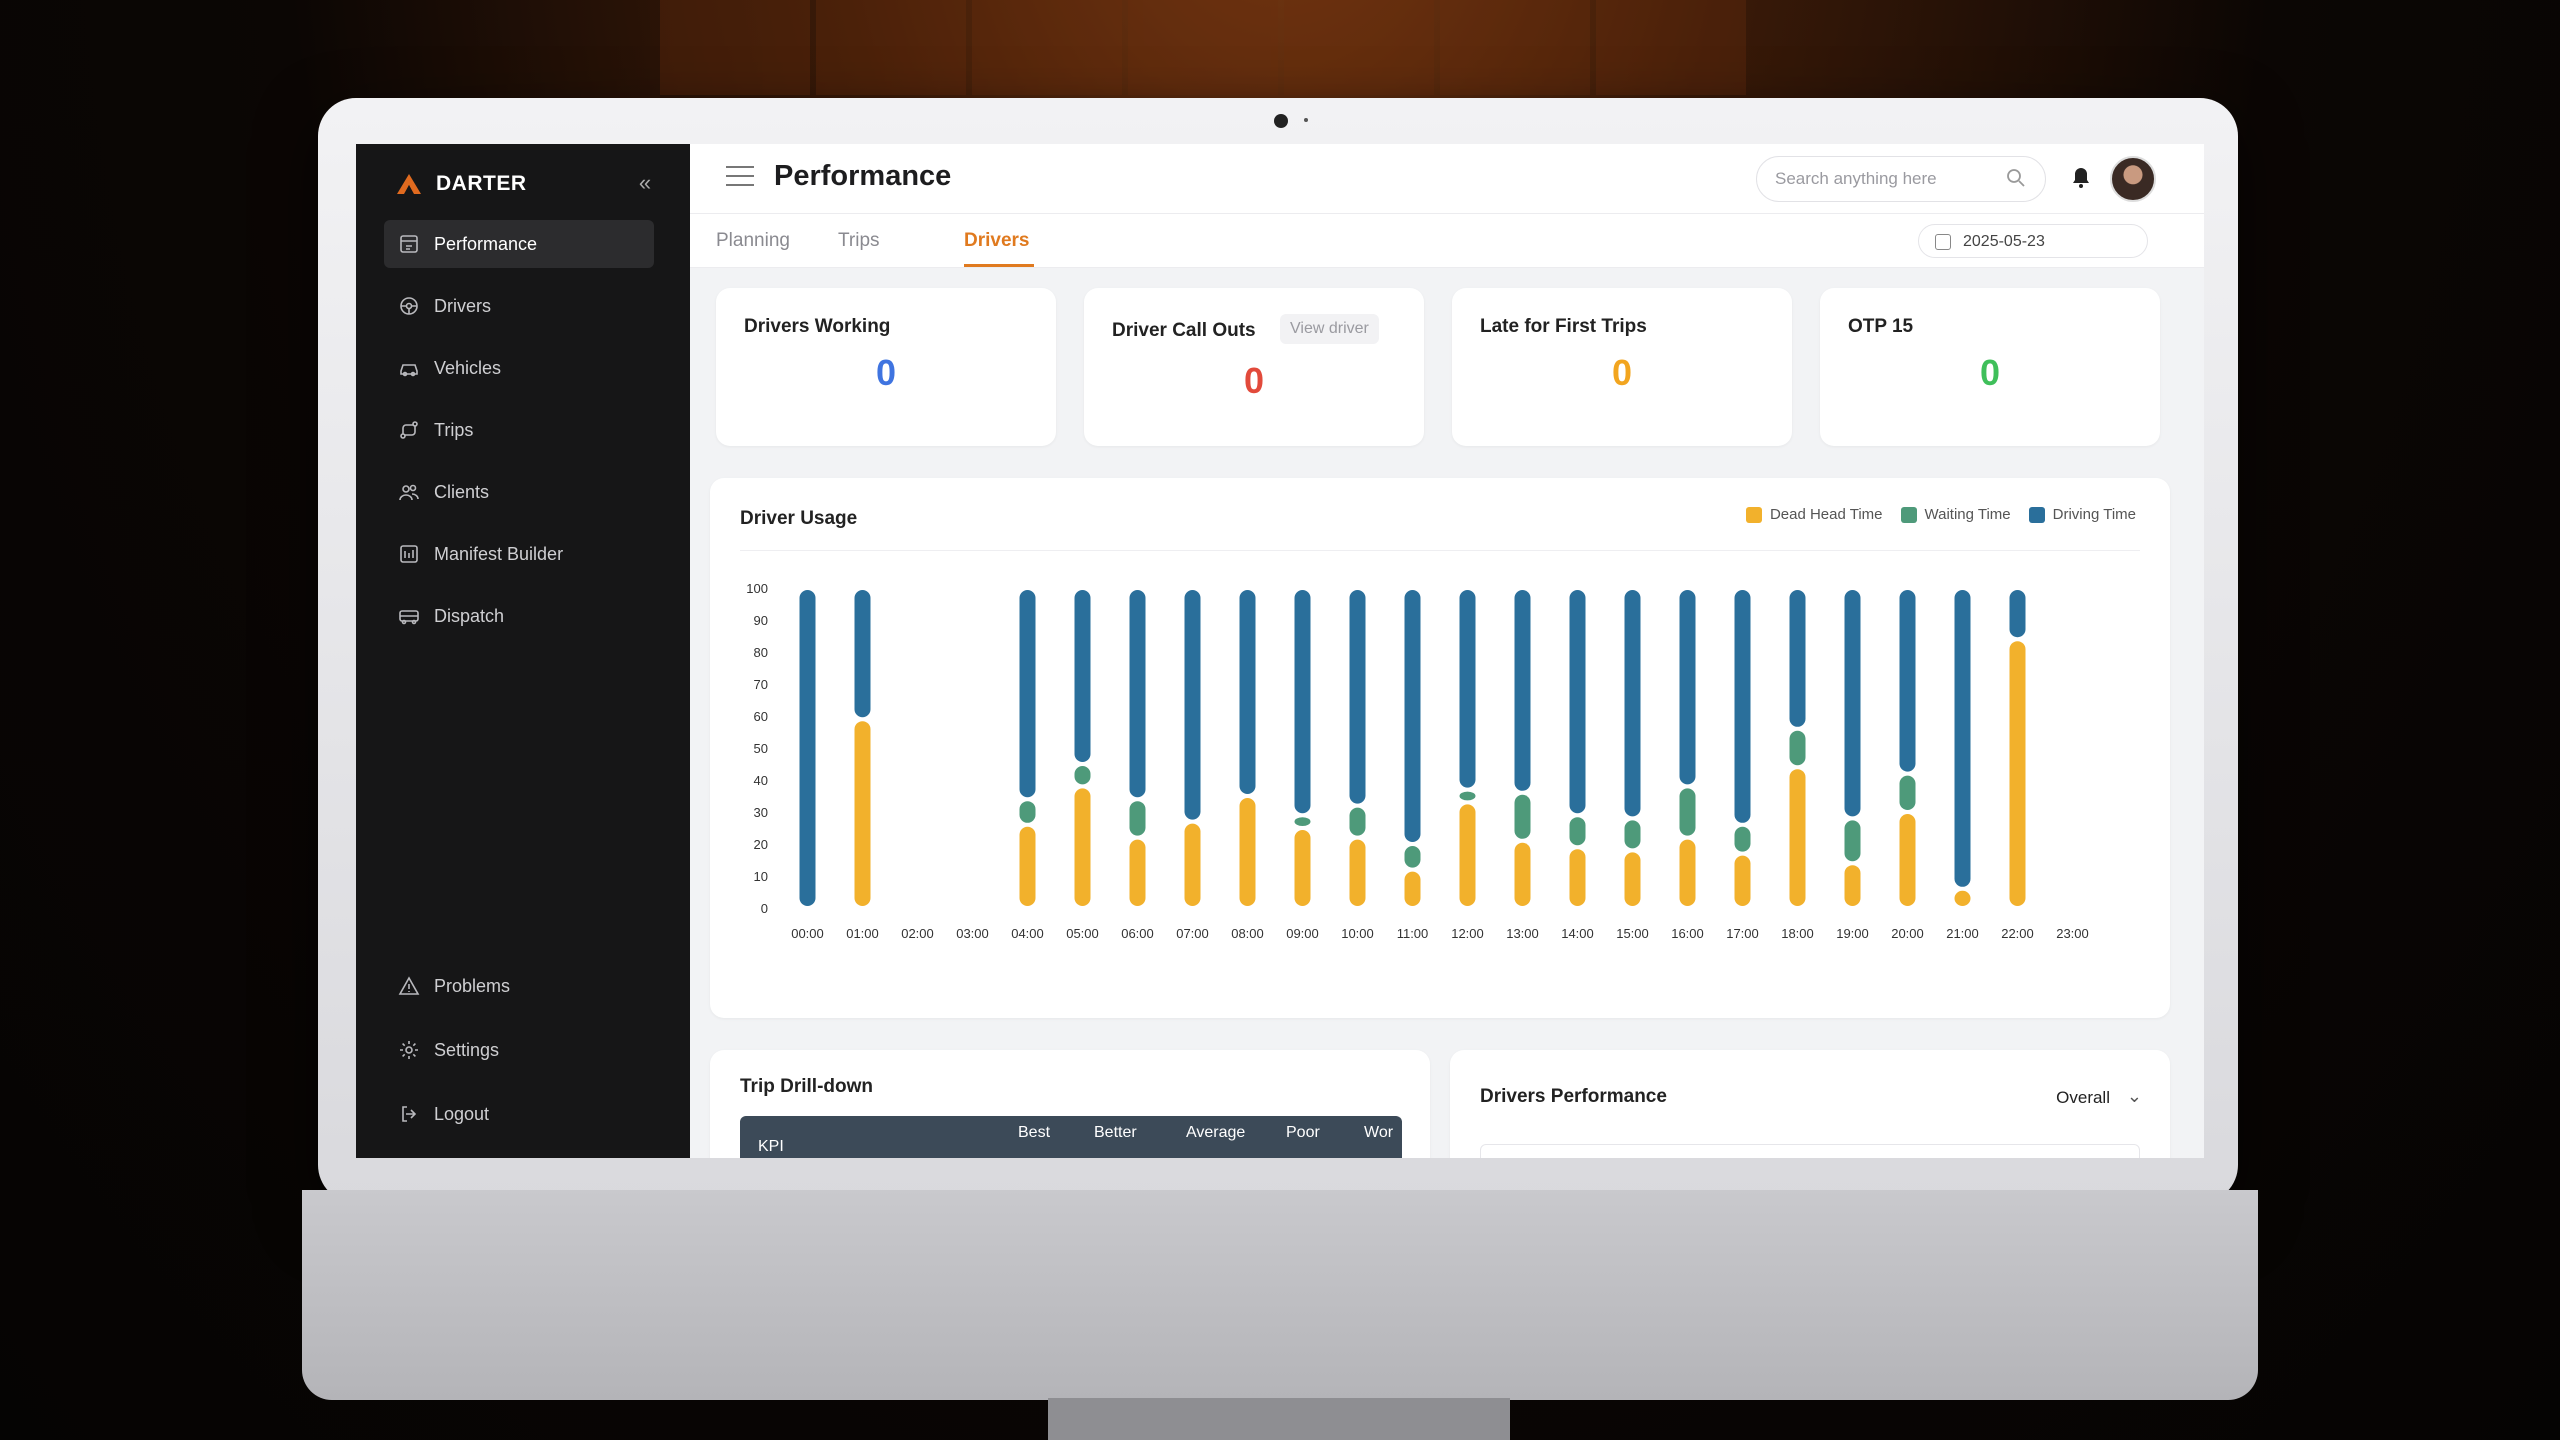  Describe the element at coordinates (519, 1114) in the screenshot. I see `sidebar-item-logout: Logout` at that location.